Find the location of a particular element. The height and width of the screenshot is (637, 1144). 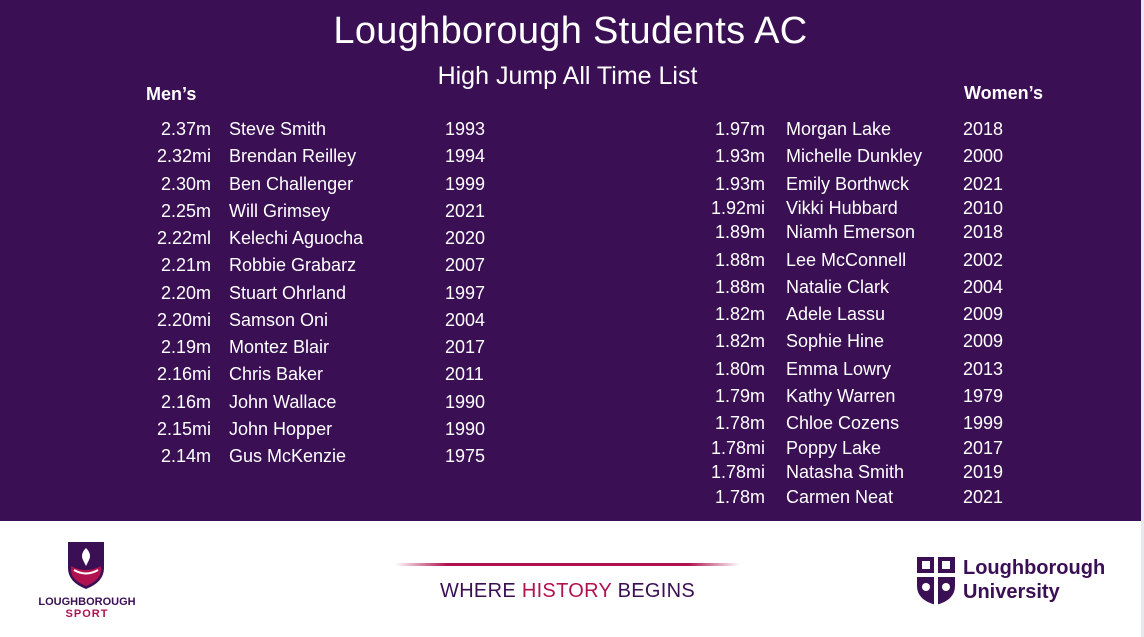

athlete-name: Gus McKenzie is located at coordinates (288, 456).